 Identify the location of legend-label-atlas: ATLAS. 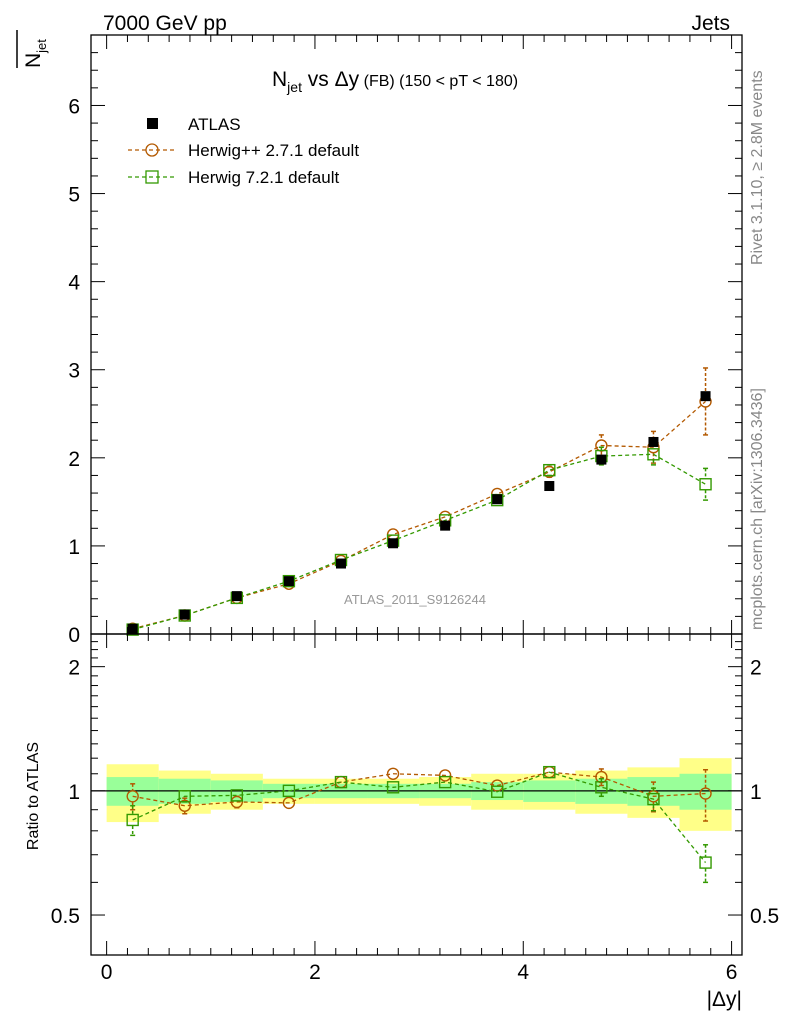
(214, 124).